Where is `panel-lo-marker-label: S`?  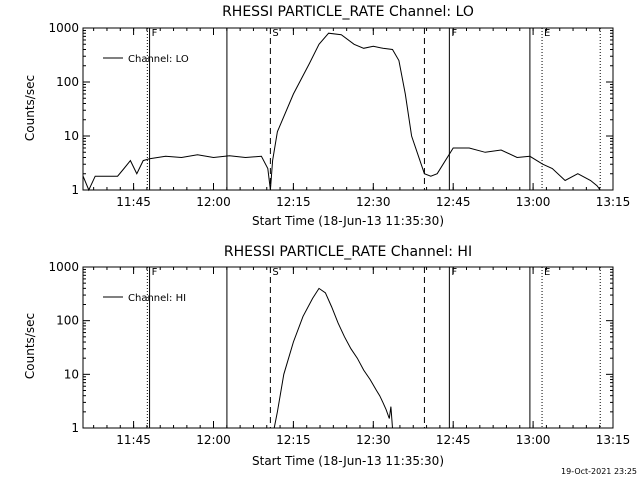 panel-lo-marker-label: S is located at coordinates (275, 33).